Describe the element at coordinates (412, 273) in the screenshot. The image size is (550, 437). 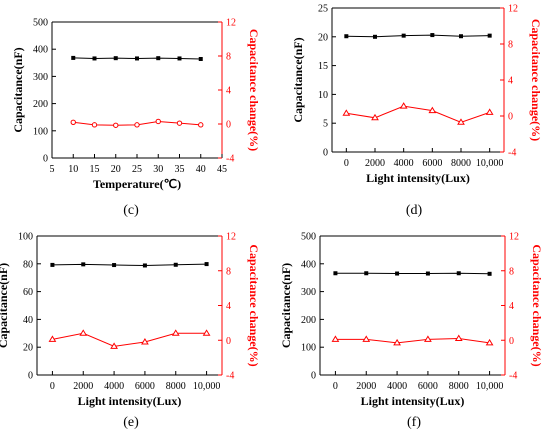
I see `panel-4-series-capacitance-line` at that location.